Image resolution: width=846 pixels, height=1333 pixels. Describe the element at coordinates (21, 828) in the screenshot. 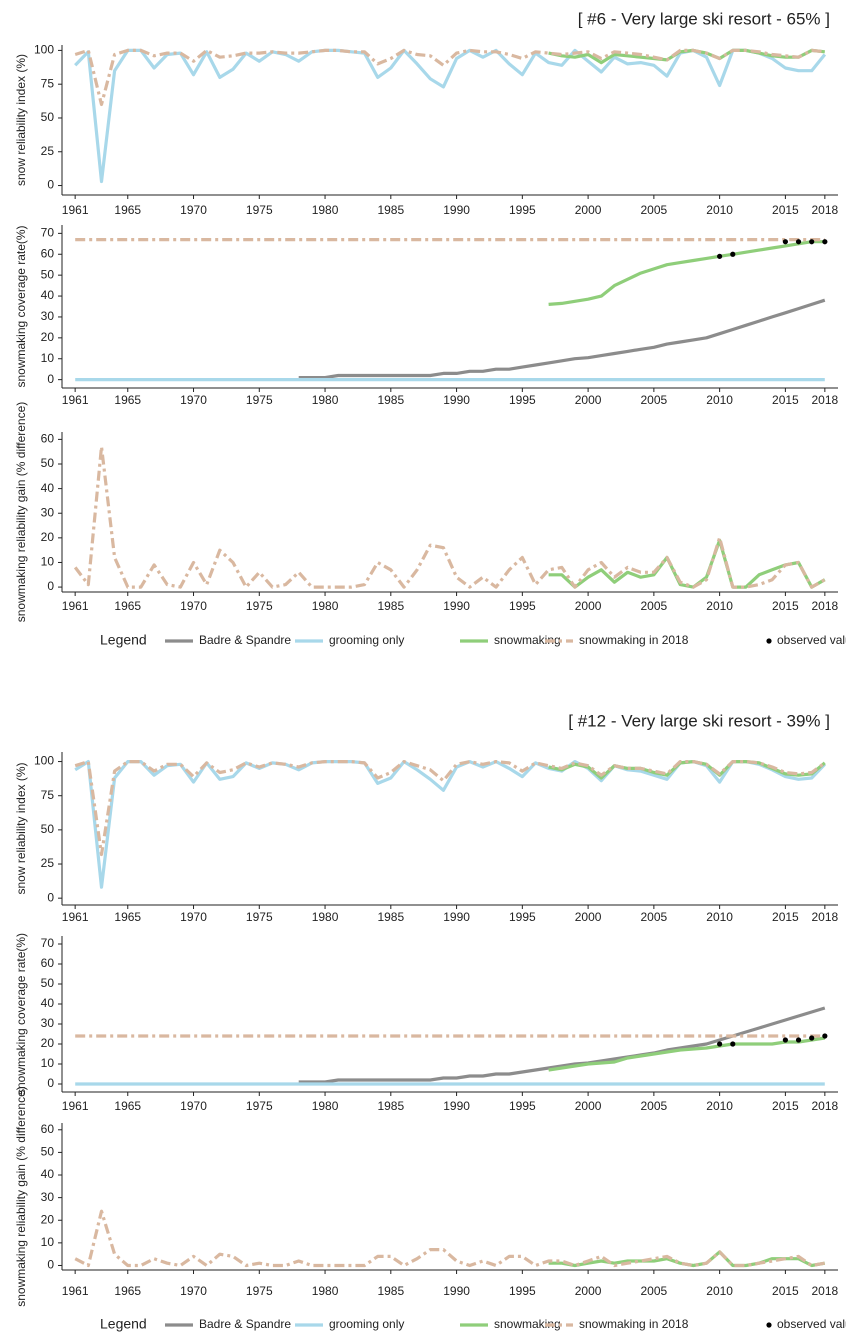

I see `y-axis-label: snow reliability index (%)` at that location.